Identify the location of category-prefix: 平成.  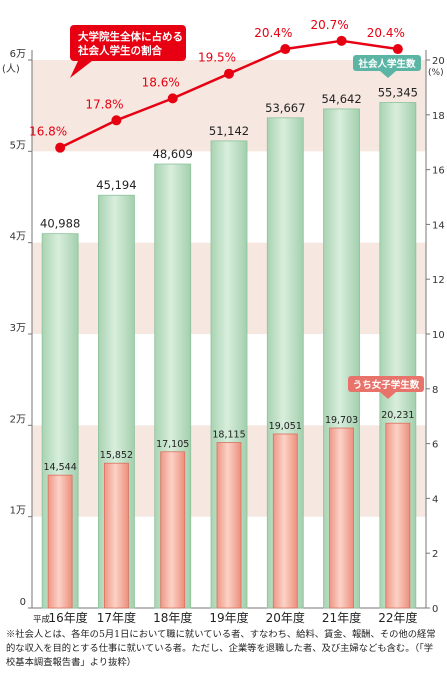
(42, 619).